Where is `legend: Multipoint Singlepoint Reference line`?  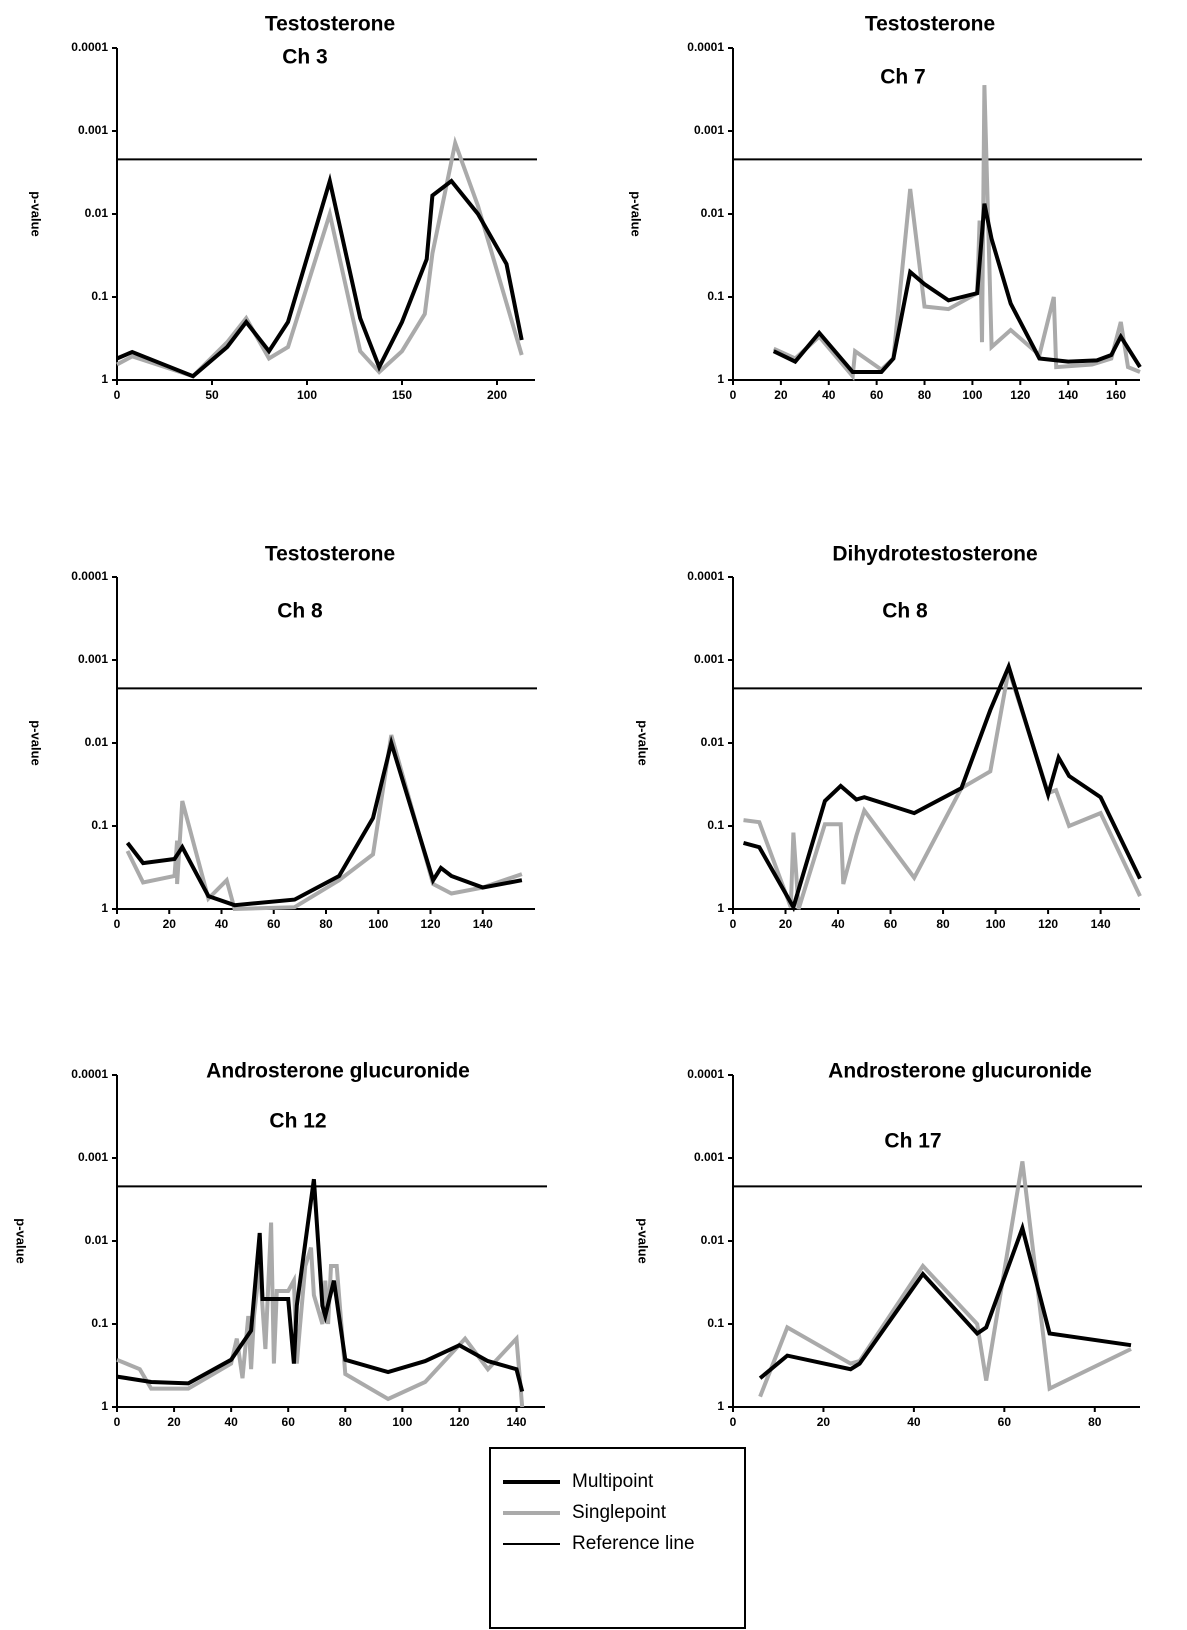
legend: Multipoint Singlepoint Reference line is located at coordinates (617, 1538).